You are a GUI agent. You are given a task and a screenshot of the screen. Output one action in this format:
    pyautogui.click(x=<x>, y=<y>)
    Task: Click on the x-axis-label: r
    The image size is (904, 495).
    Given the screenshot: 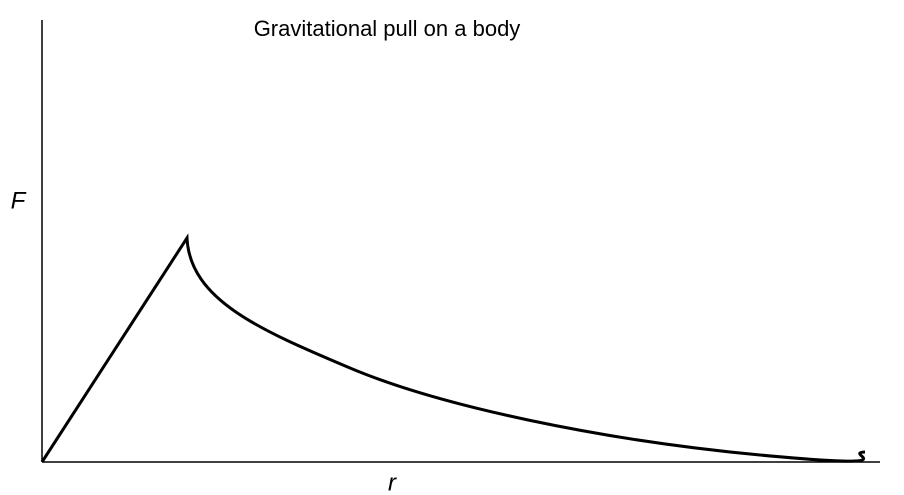 What is the action you would take?
    pyautogui.click(x=392, y=482)
    